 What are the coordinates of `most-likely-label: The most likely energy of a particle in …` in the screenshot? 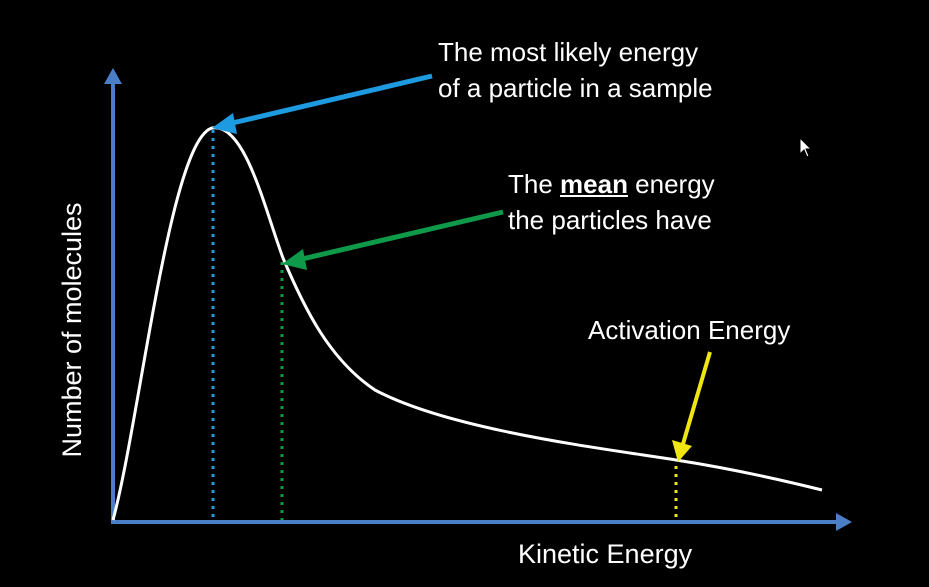 It's located at (575, 70).